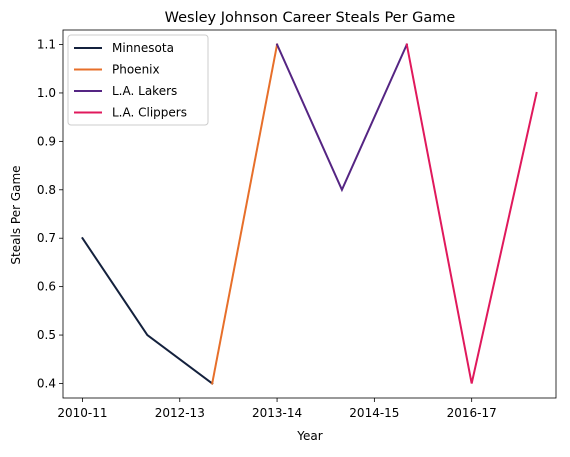 This screenshot has width=570, height=457. What do you see at coordinates (46, 335) in the screenshot?
I see `y-tick-label: 0.5` at bounding box center [46, 335].